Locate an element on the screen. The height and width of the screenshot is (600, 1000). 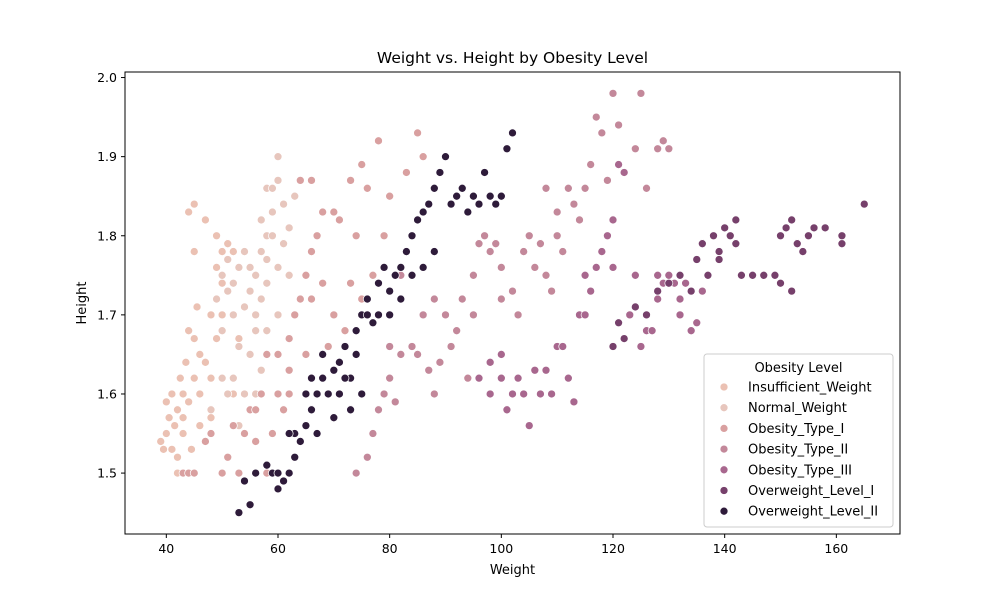
y-tick-label: 1.6 is located at coordinates (107, 393).